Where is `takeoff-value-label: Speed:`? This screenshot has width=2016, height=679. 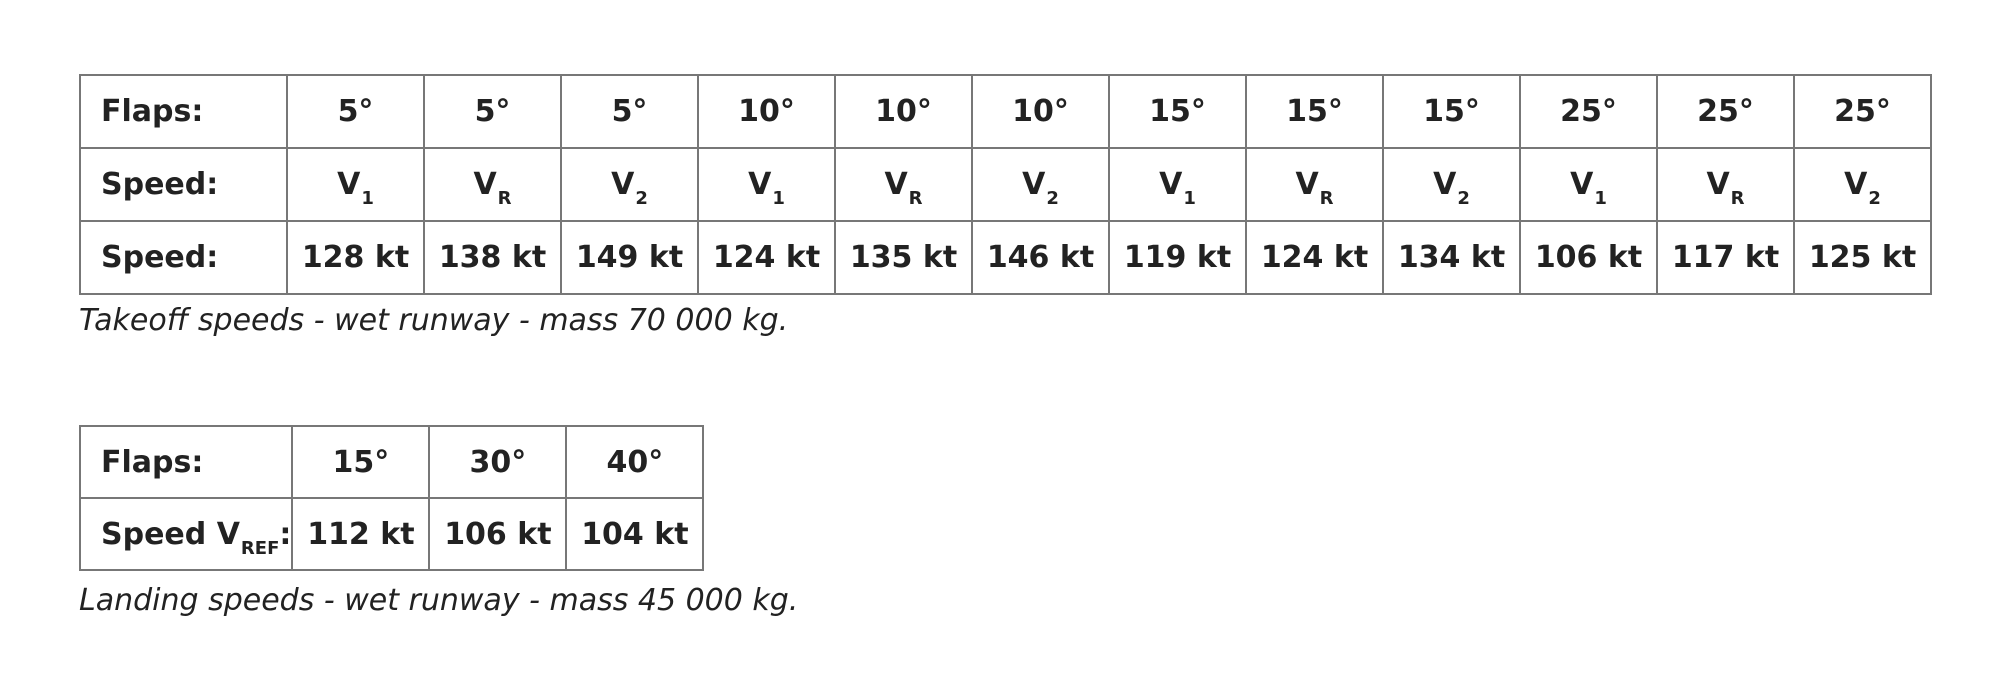
takeoff-value-label: Speed: is located at coordinates (183, 257).